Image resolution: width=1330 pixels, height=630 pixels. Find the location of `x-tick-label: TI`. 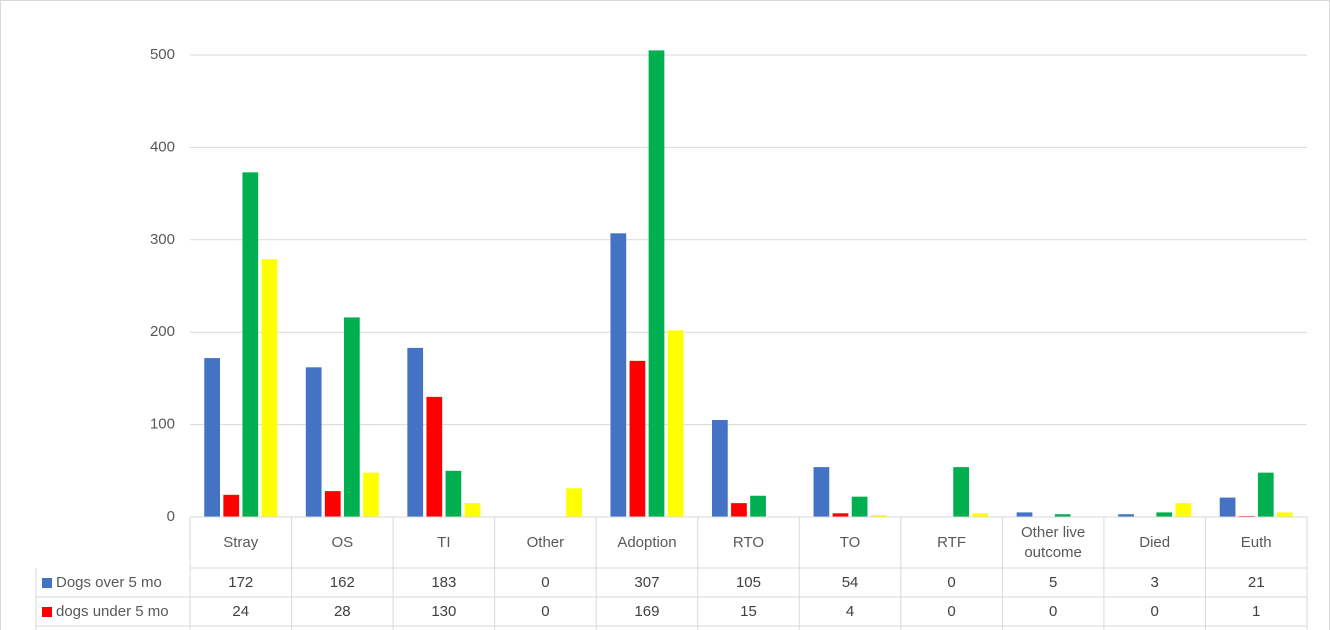

x-tick-label: TI is located at coordinates (444, 542).